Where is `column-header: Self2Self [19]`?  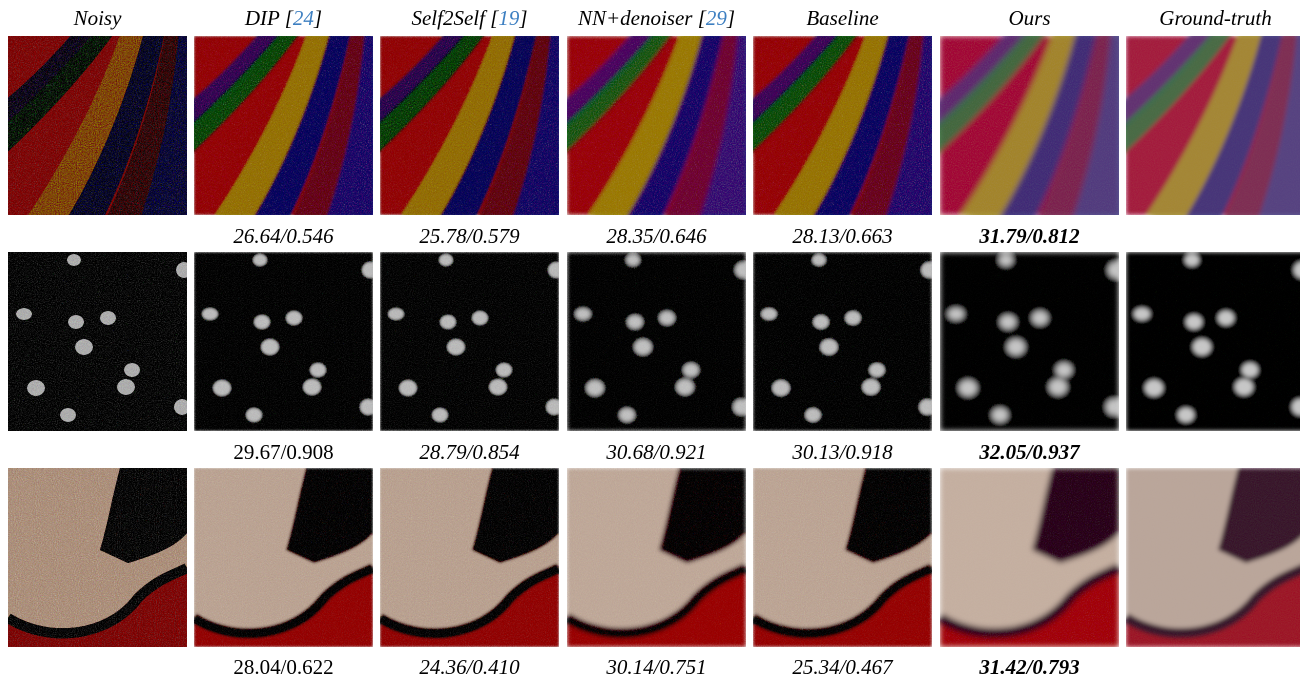
column-header: Self2Self [19] is located at coordinates (470, 18).